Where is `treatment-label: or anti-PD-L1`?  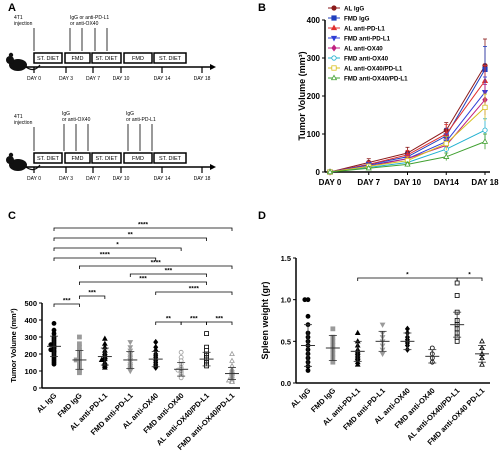 treatment-label: or anti-PD-L1 is located at coordinates (141, 120).